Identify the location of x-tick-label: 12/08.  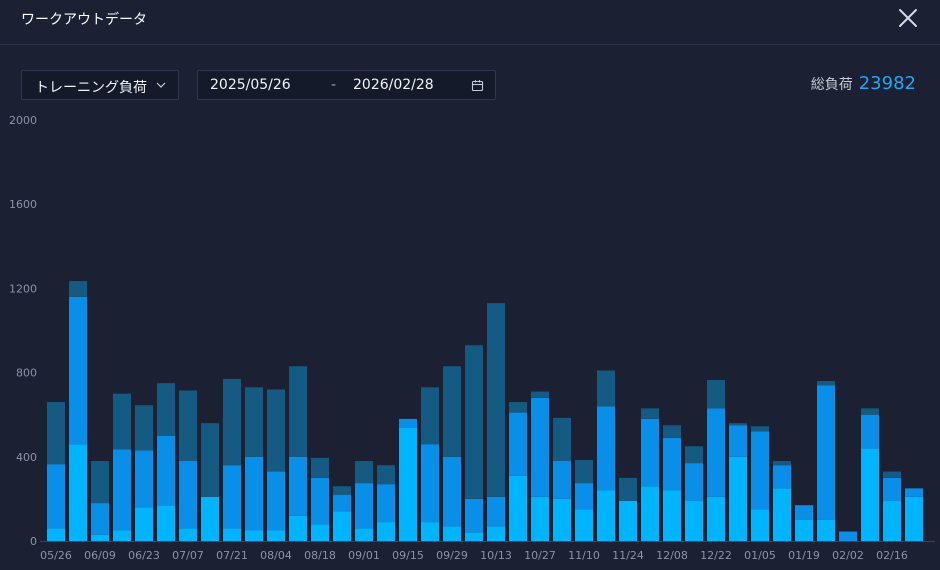
(672, 555).